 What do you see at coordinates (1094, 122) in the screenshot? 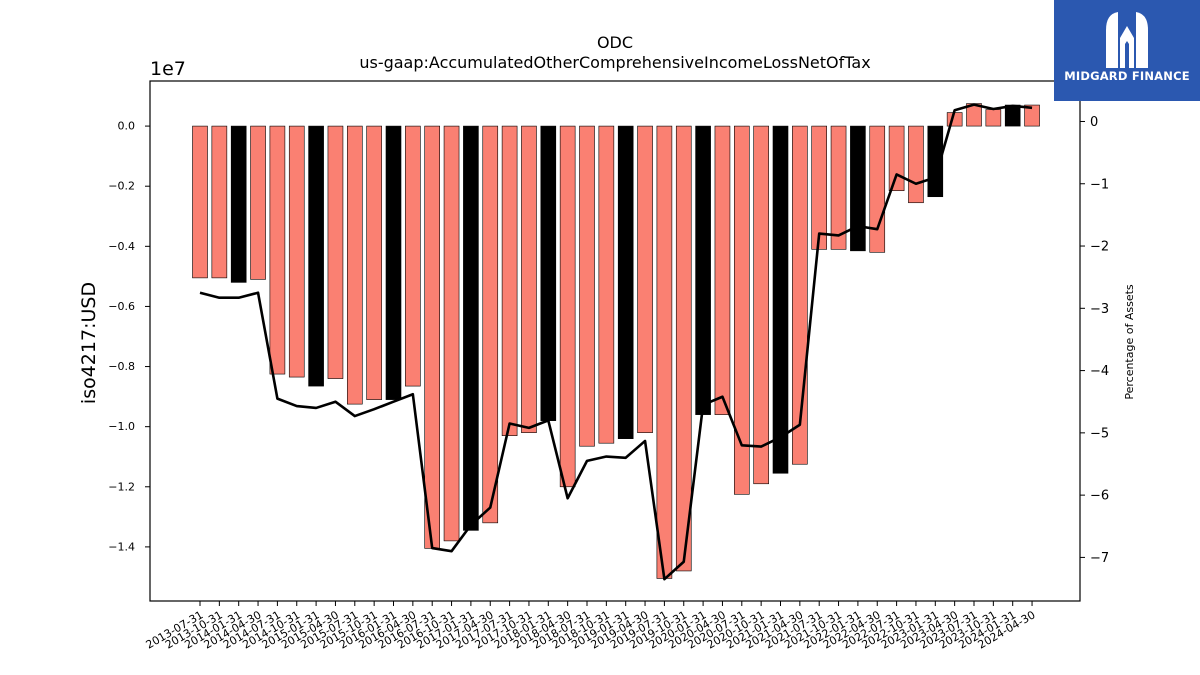
I see `y2-tick-label: 0` at bounding box center [1094, 122].